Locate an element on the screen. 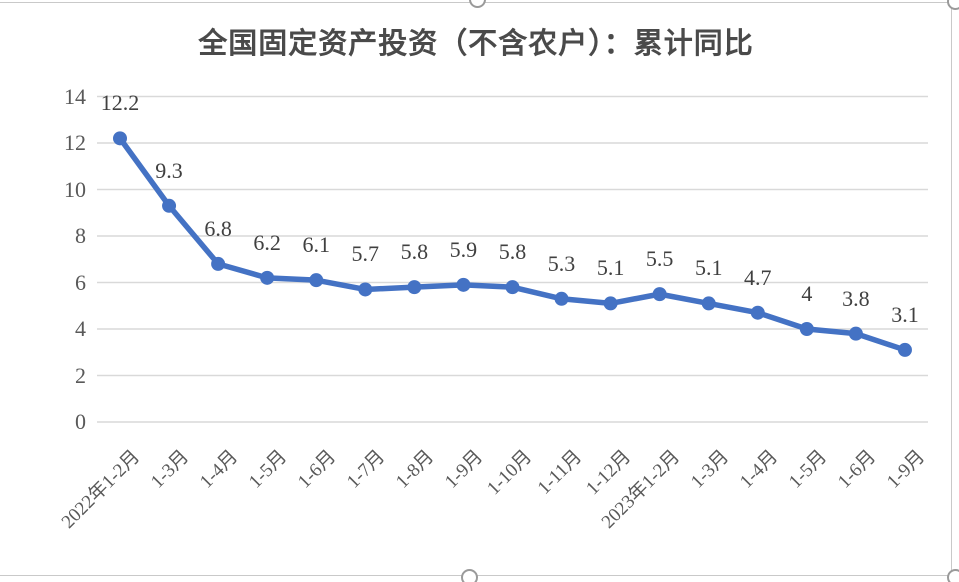  data-label: 5.7 is located at coordinates (365, 254).